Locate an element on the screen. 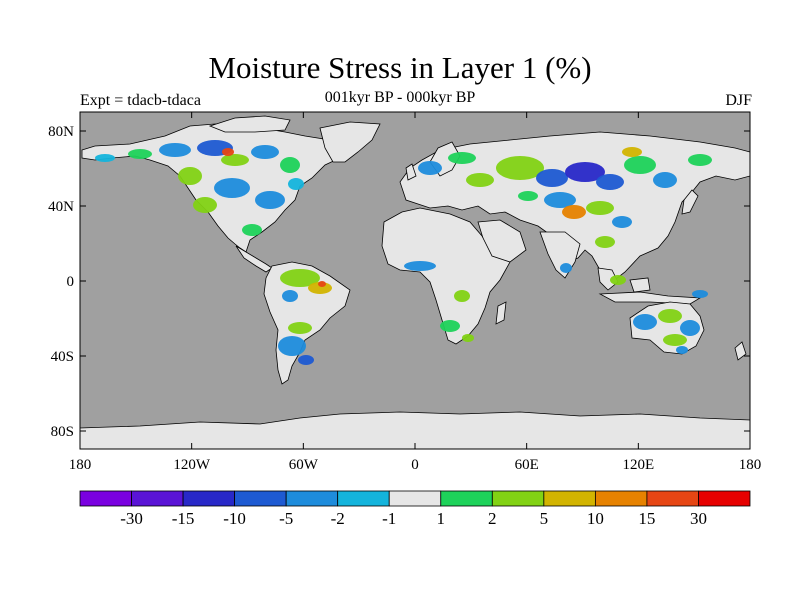 The image size is (800, 600). colorbar-label: -30 is located at coordinates (131, 518).